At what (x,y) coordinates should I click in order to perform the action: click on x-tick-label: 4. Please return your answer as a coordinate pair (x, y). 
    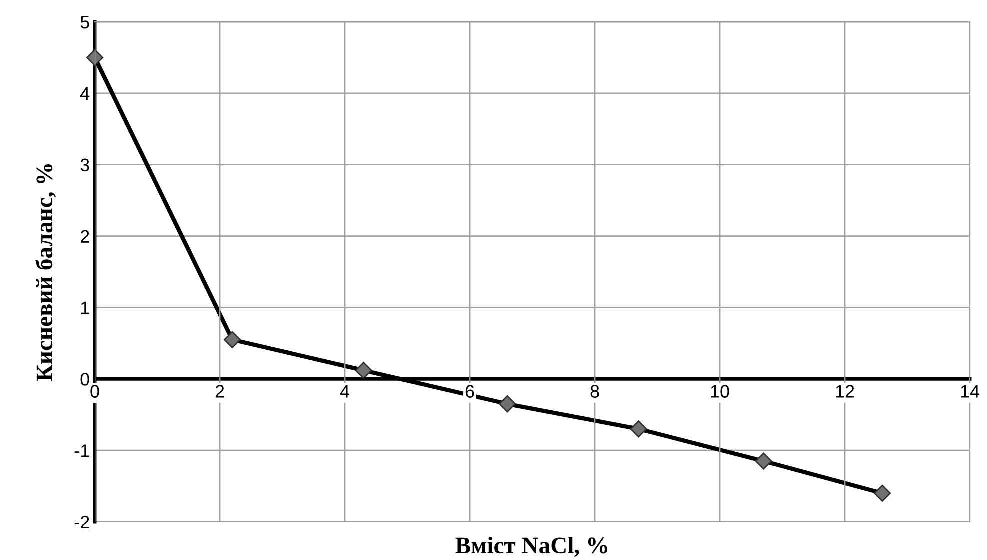
    Looking at the image, I should click on (345, 391).